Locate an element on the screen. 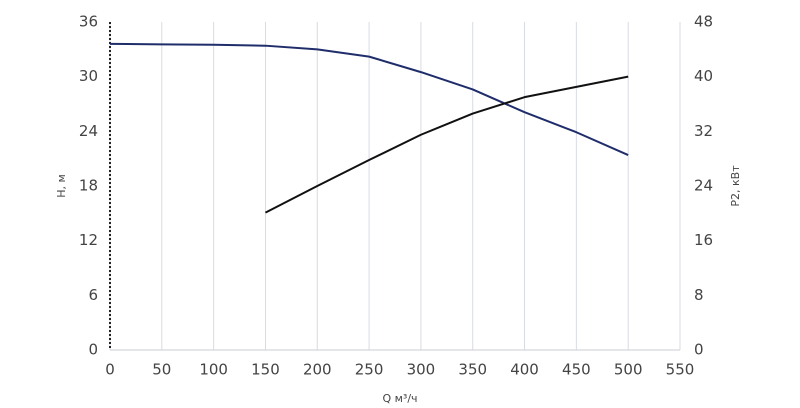 Image resolution: width=800 pixels, height=408 pixels. y2-axis-title: P2, кВт is located at coordinates (735, 186).